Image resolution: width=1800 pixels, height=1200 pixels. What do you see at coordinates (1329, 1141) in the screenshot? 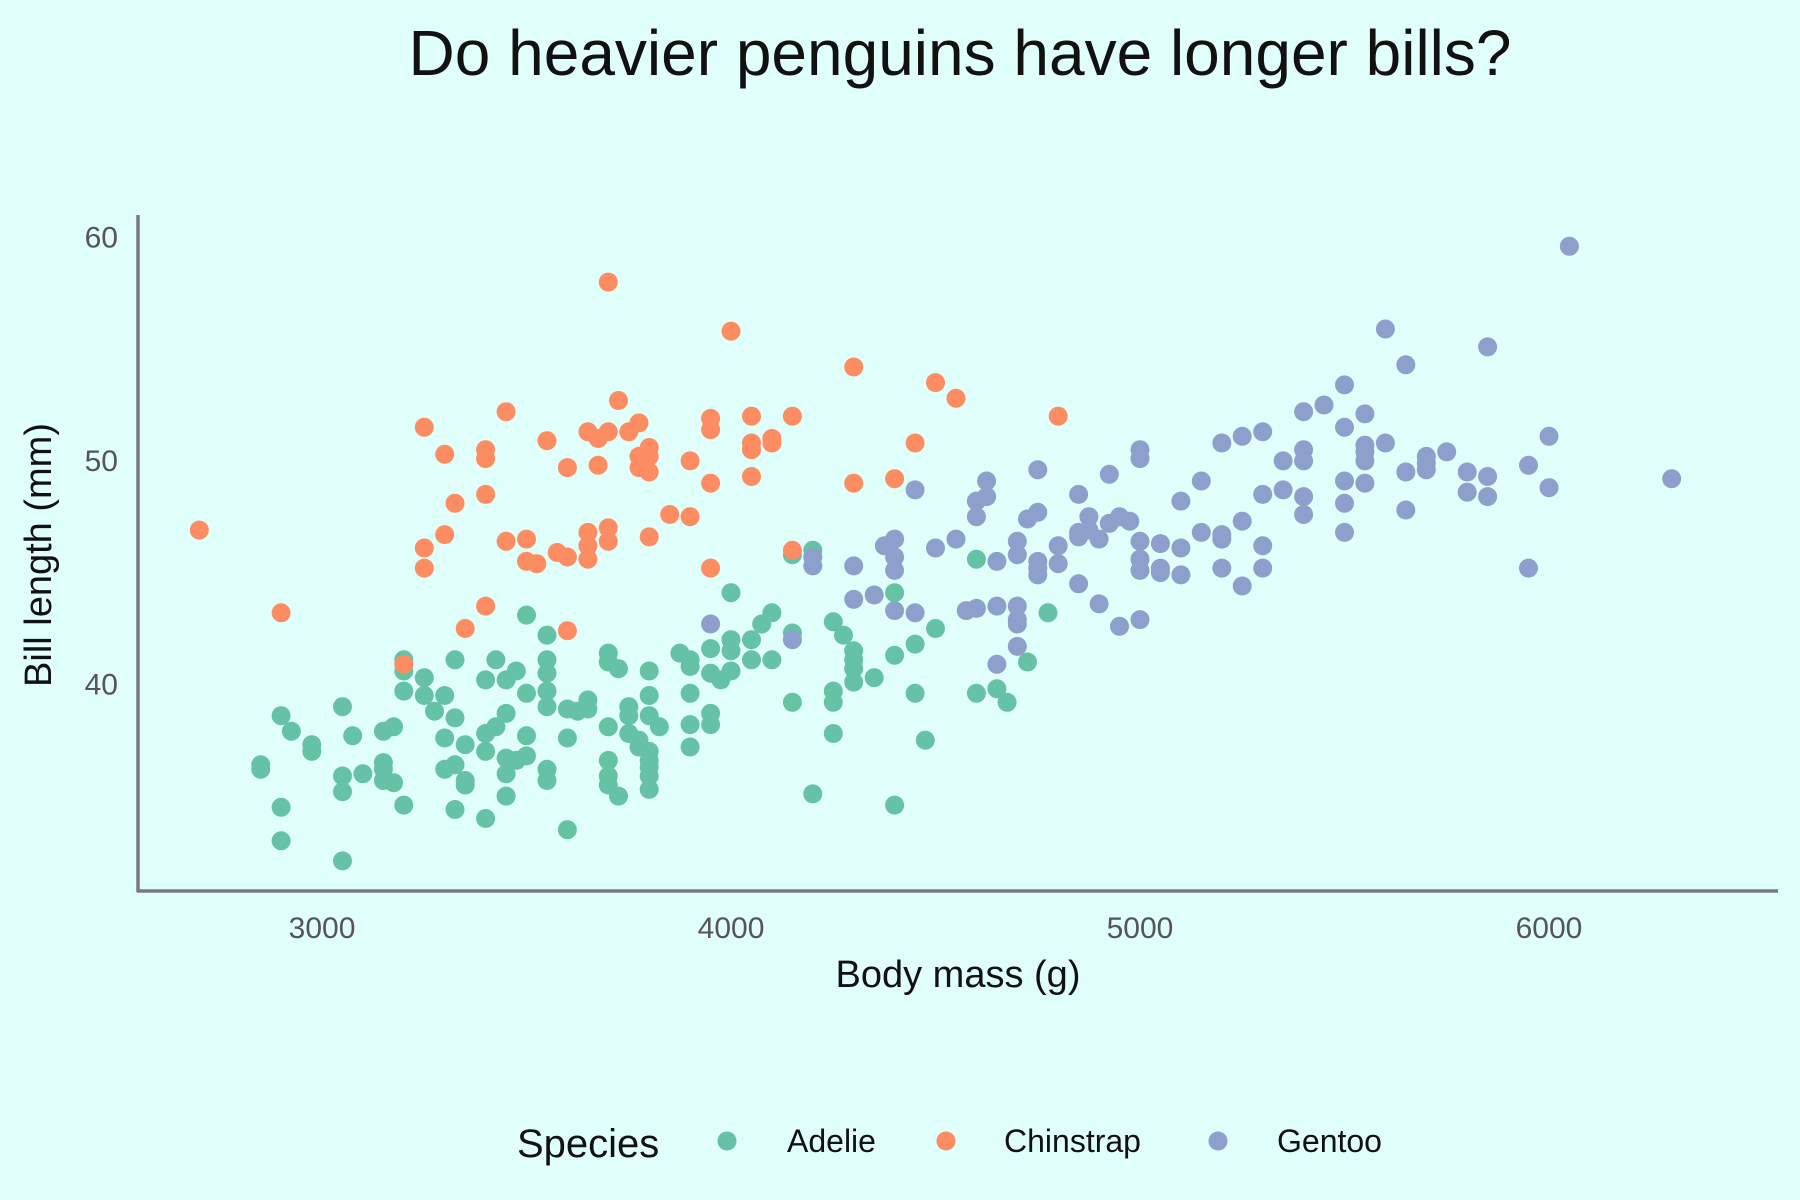
I see `legend-label-gentoo: Gentoo` at bounding box center [1329, 1141].